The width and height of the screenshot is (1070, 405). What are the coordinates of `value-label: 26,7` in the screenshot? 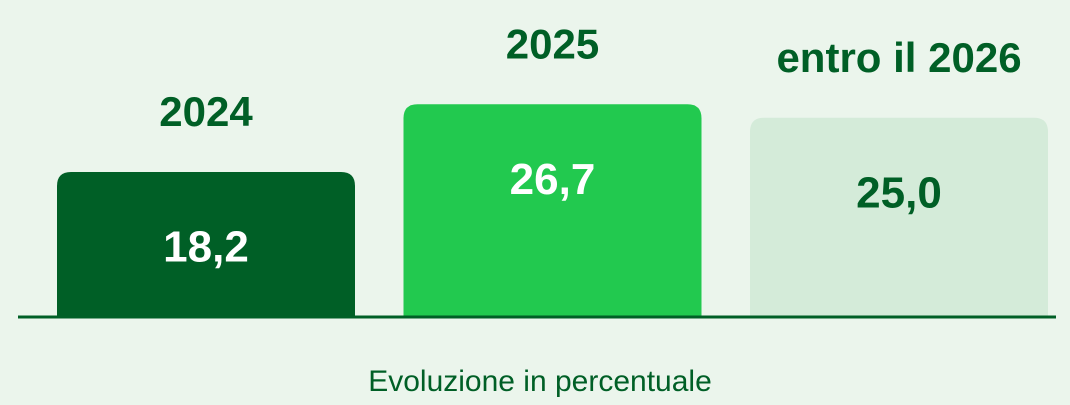 It's located at (553, 179).